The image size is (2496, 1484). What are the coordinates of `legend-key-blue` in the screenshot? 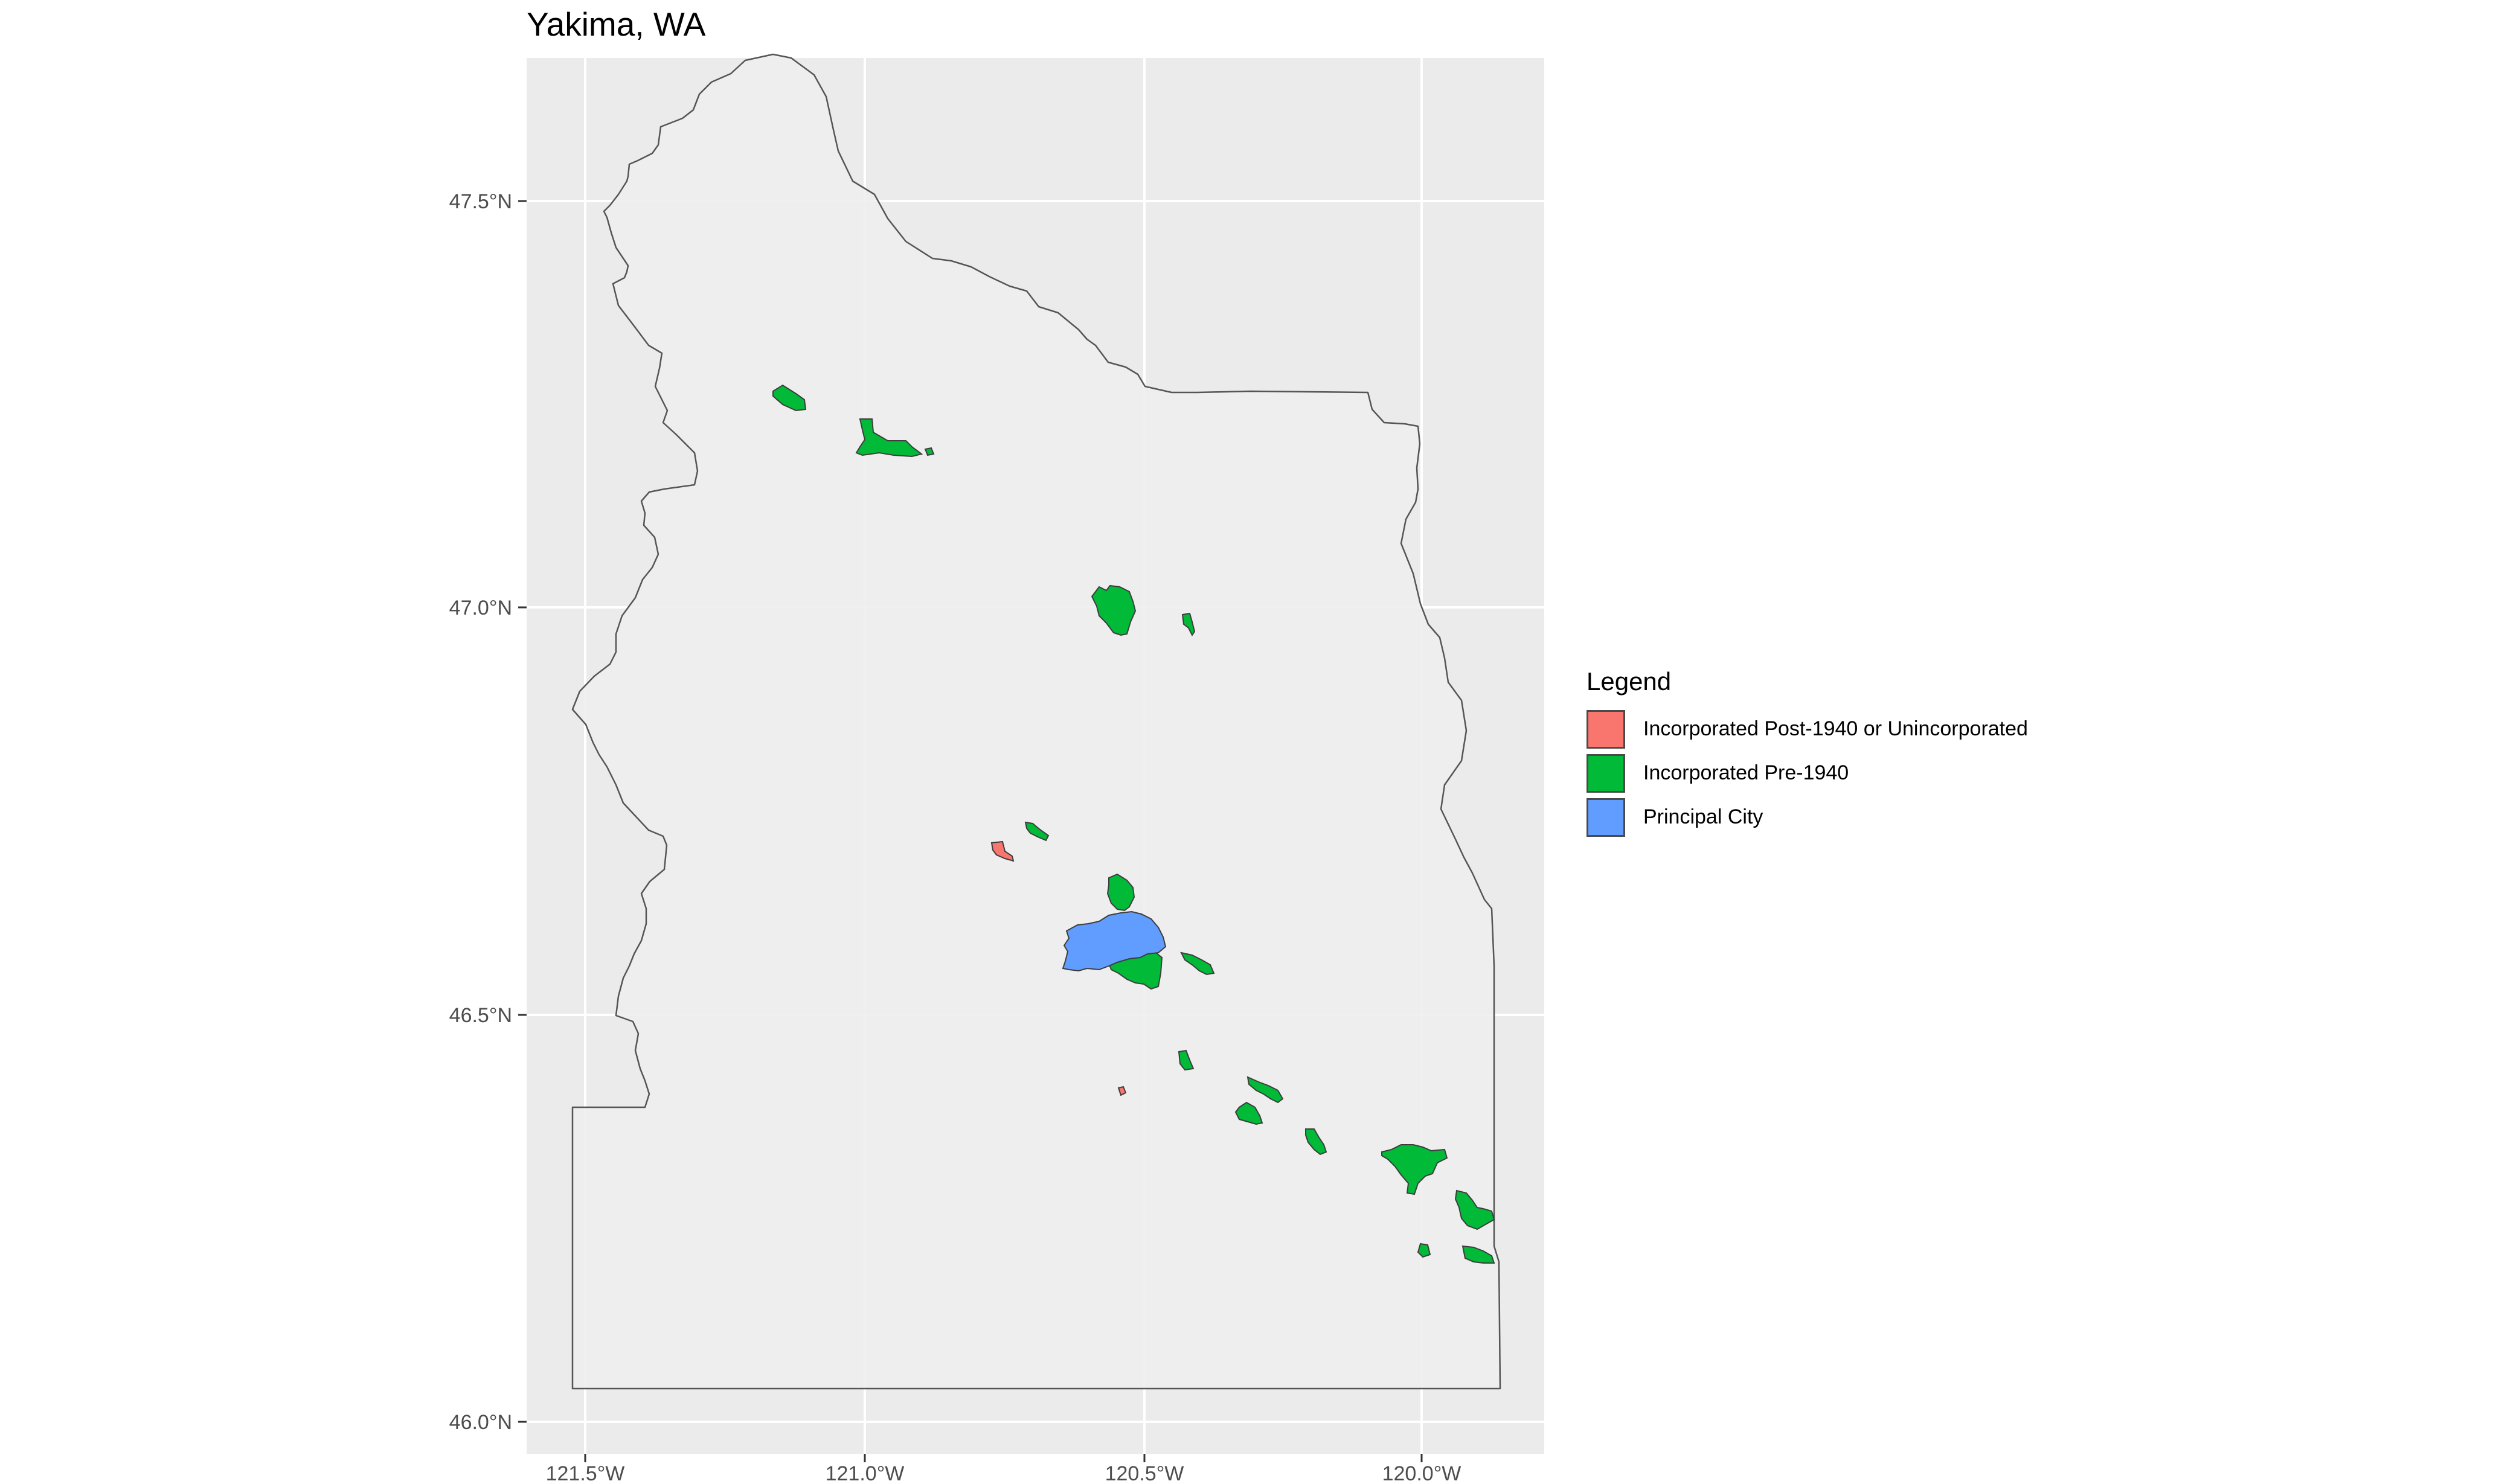 It's located at (1605, 818).